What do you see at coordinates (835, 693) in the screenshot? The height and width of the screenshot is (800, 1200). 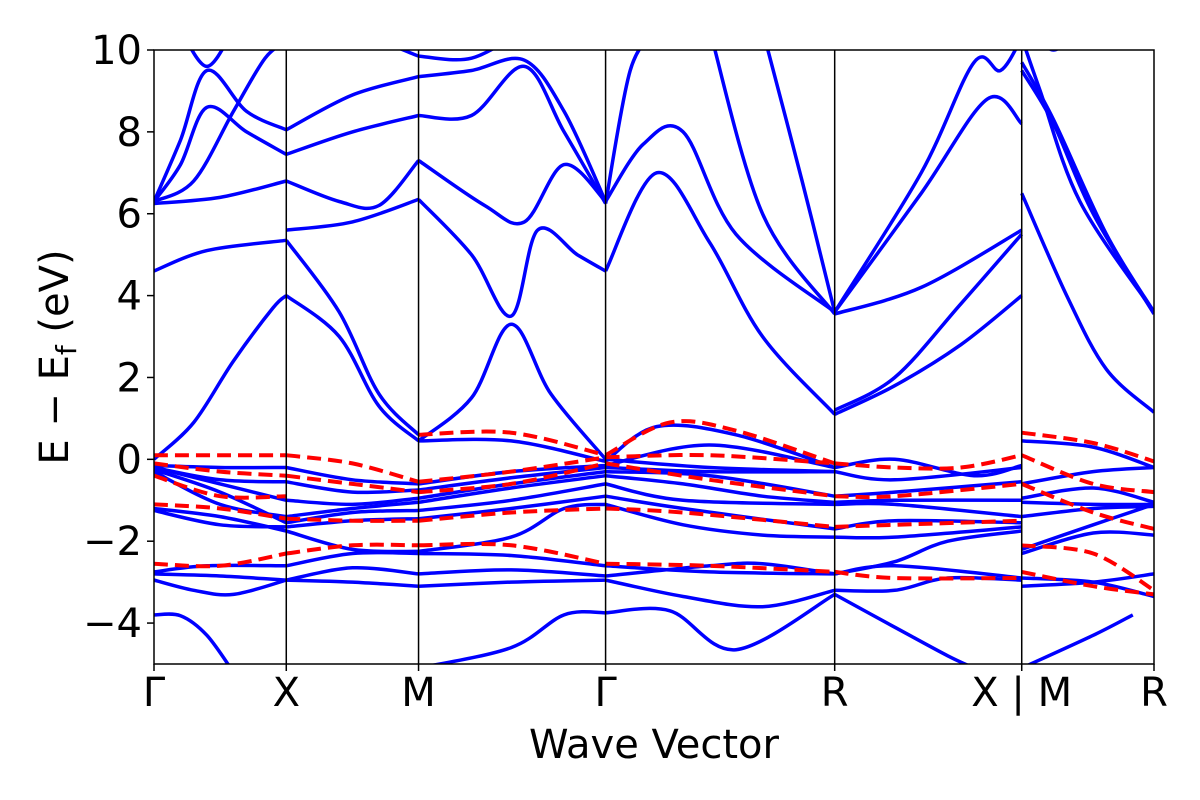 I see `x-tick-label: R` at bounding box center [835, 693].